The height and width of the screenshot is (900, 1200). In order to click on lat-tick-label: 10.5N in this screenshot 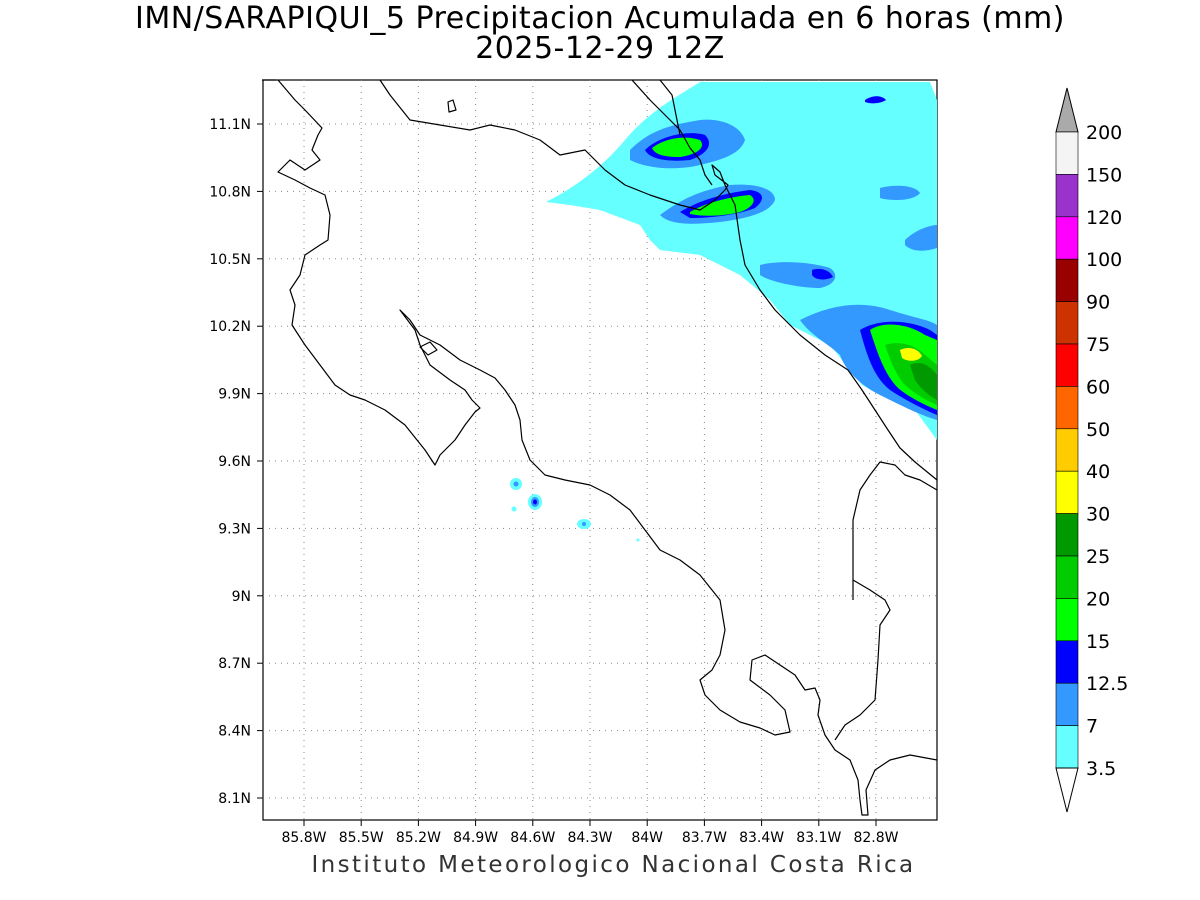, I will do `click(230, 260)`.